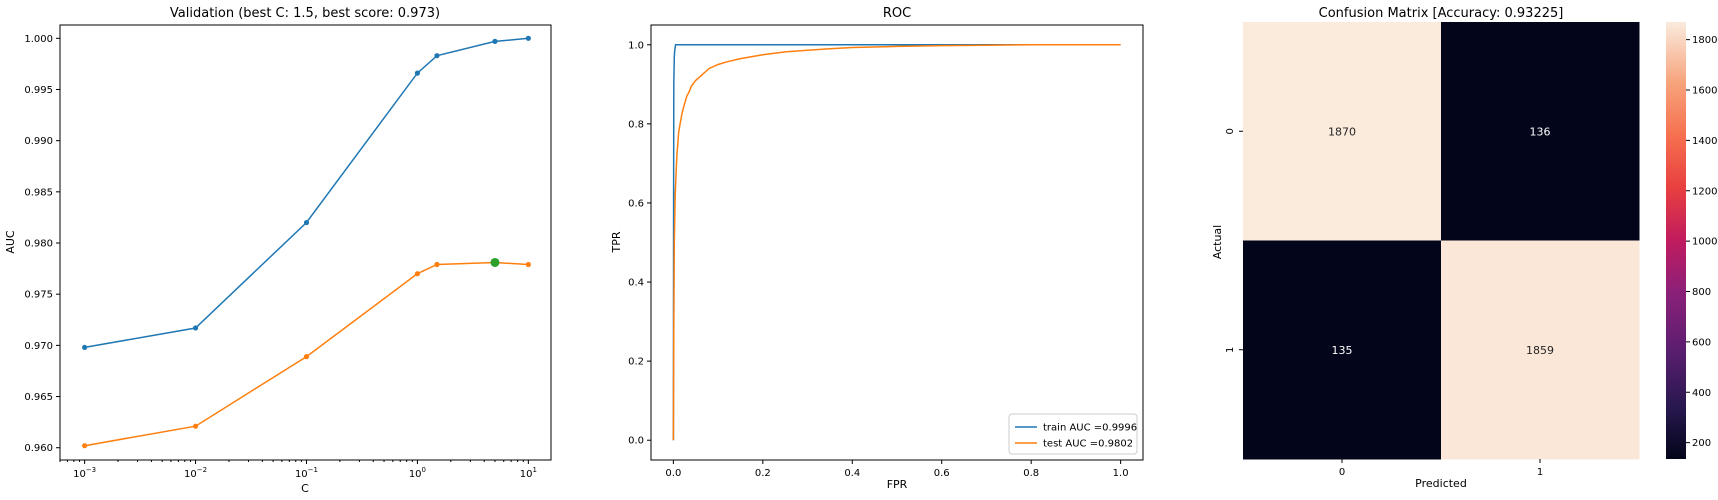  I want to click on colorbar-ticks: 200 400 600 800 1000 1200 1400 1600 1800, so click(1701, 242).